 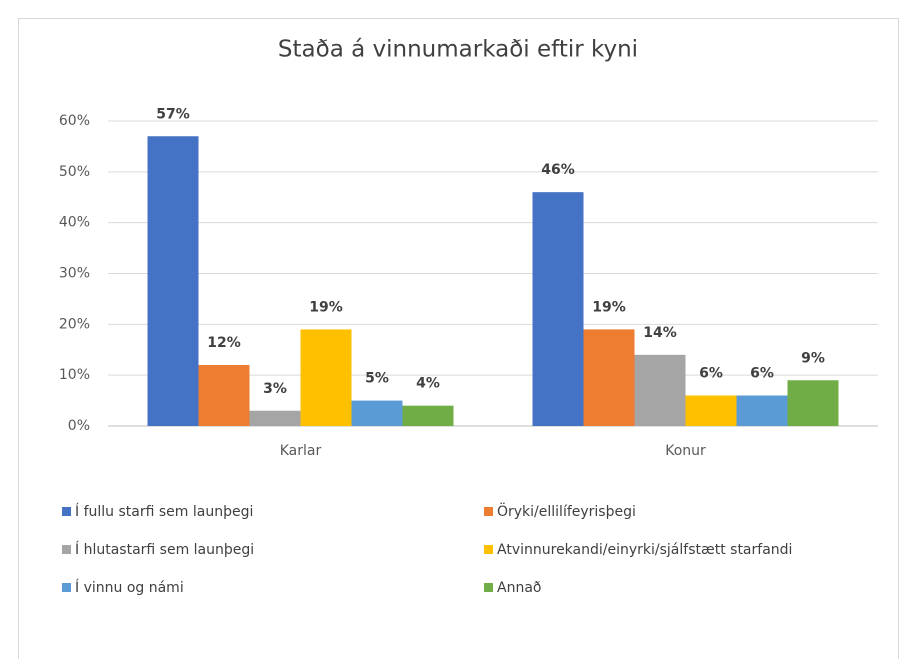 I want to click on legend-label: Í hlutastarfi sem launþegi, so click(x=164, y=549).